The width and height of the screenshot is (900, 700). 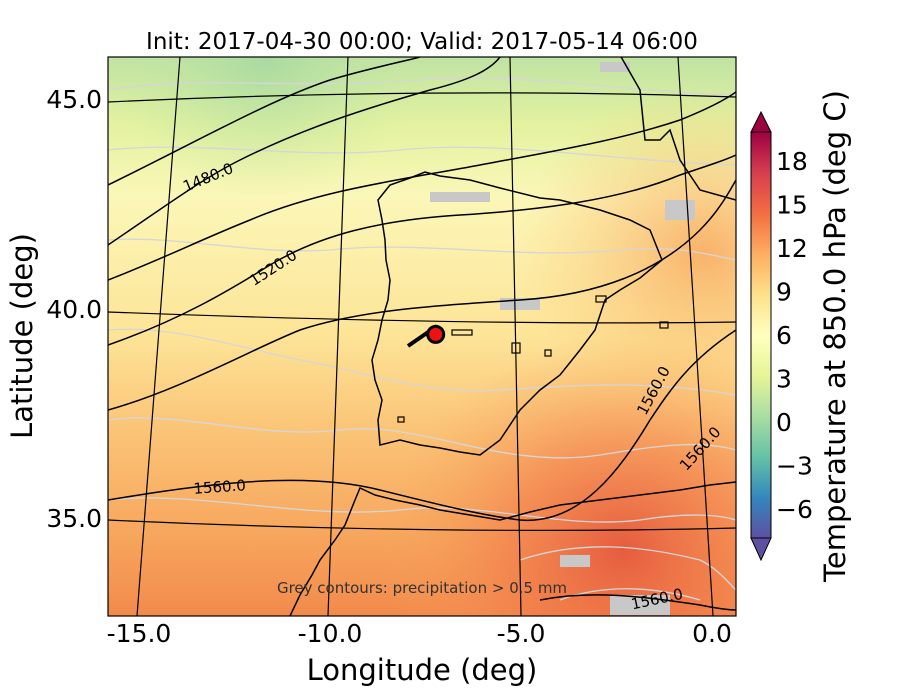 What do you see at coordinates (835, 336) in the screenshot?
I see `colorbar-label: Temperature at 850.0 hPa (deg C)` at bounding box center [835, 336].